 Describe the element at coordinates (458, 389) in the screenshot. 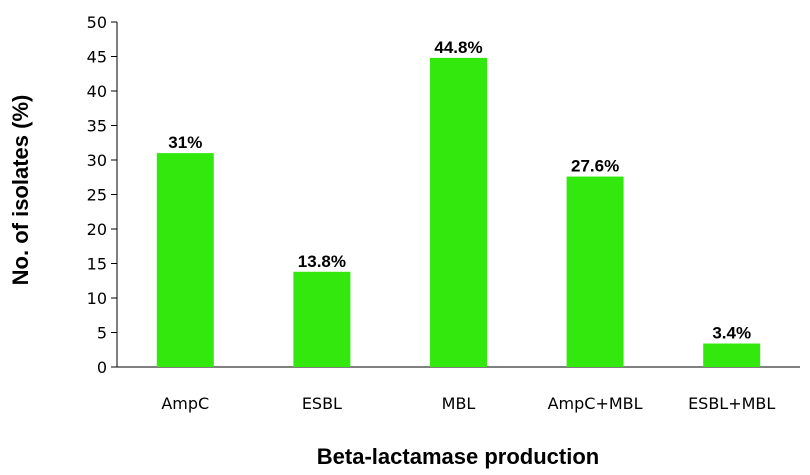

I see `x-axis: AmpC ESBL MBL AmpC+MBL ESBL+MBL` at that location.